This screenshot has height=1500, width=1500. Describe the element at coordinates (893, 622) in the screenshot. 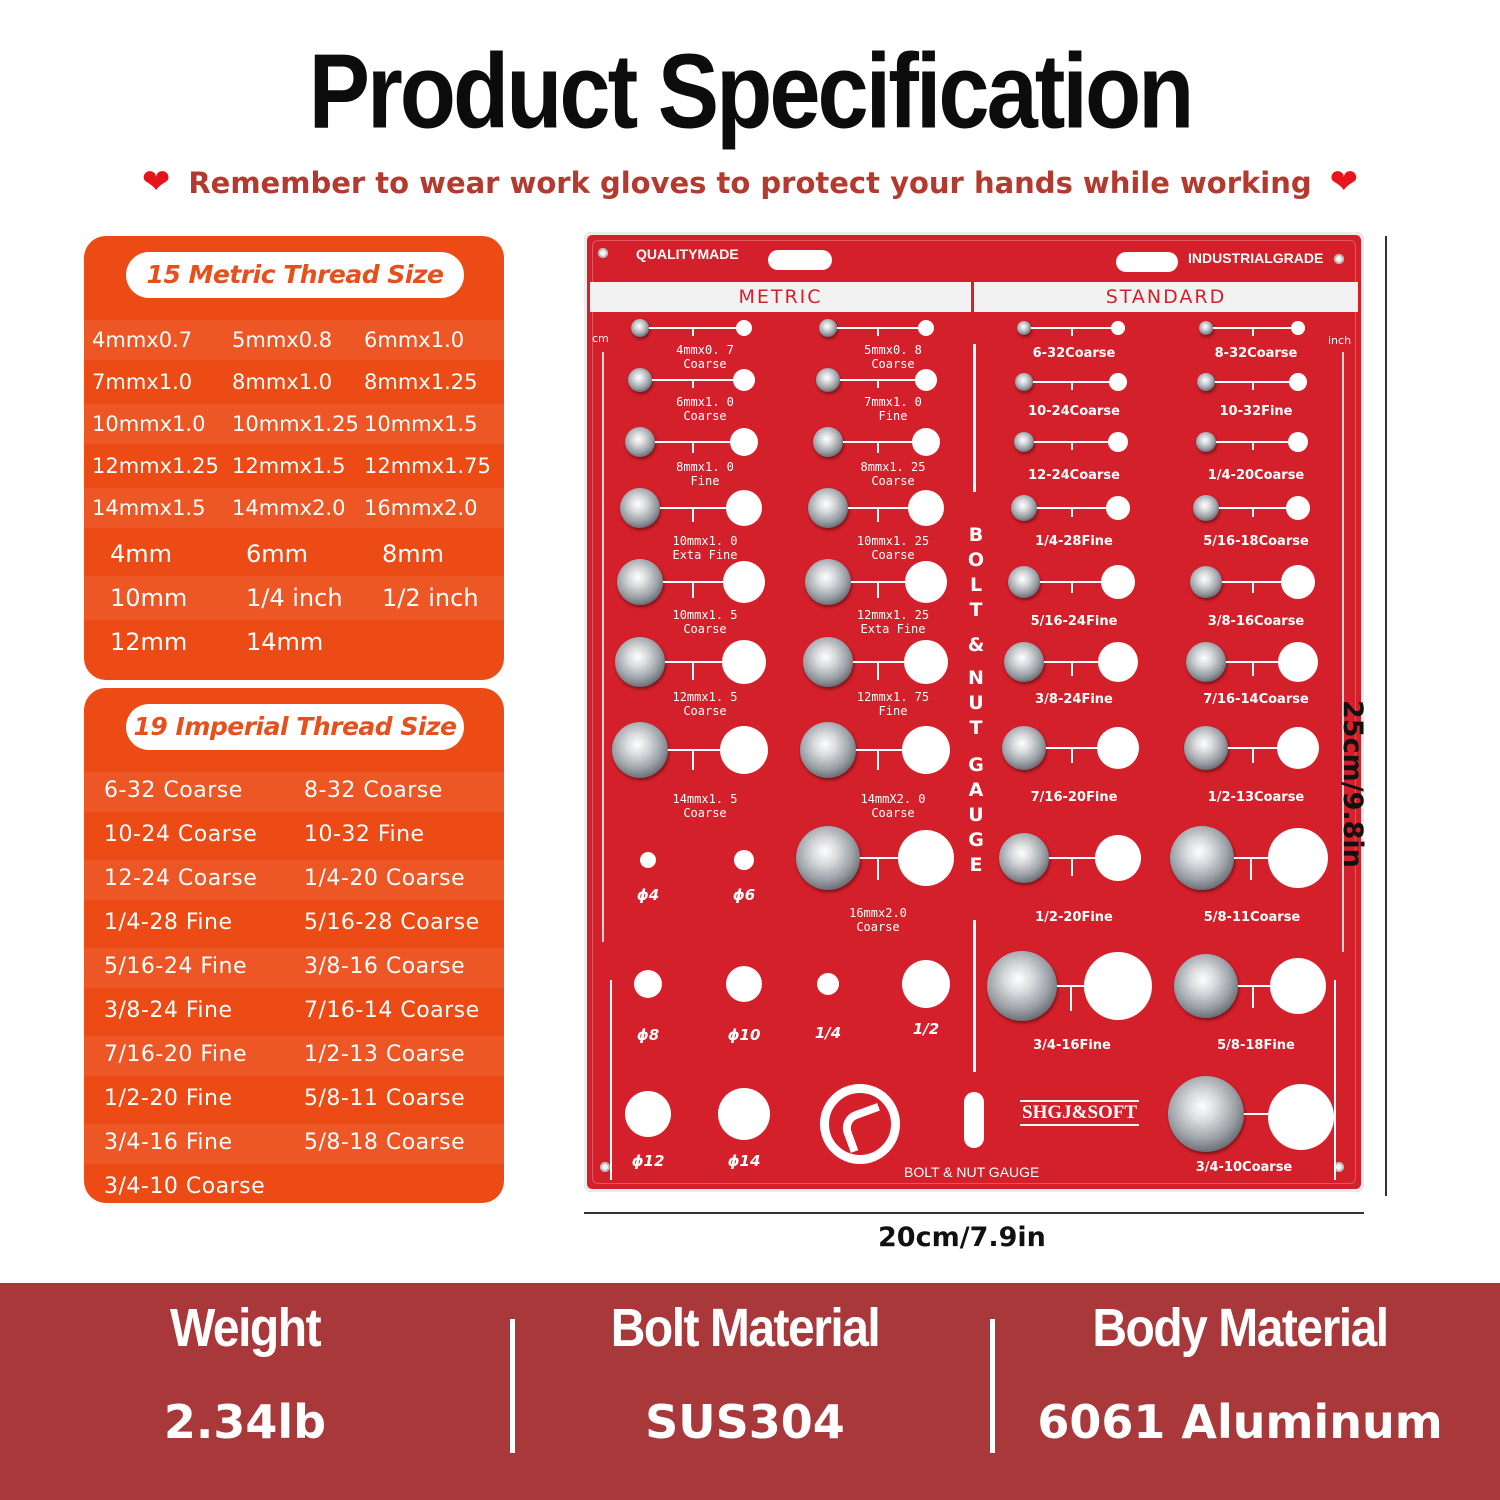

I see `gauge-label: 12mmx1. 25 Exta Fine` at that location.